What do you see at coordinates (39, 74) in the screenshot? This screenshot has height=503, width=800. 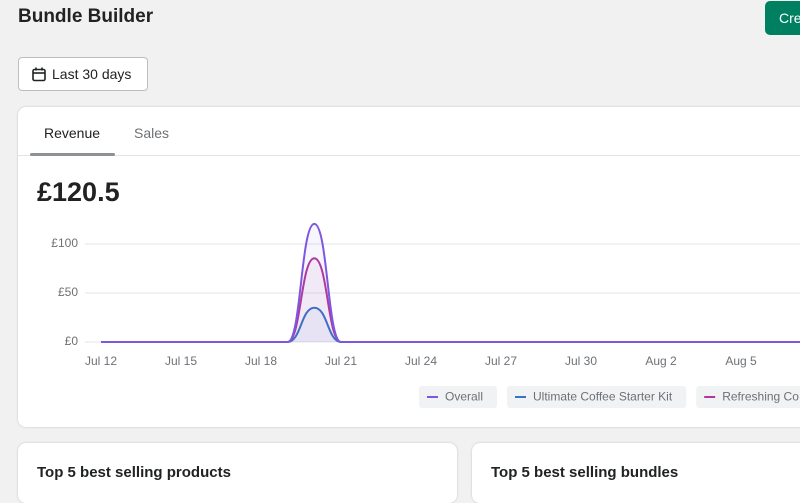 I see `calendar-icon` at bounding box center [39, 74].